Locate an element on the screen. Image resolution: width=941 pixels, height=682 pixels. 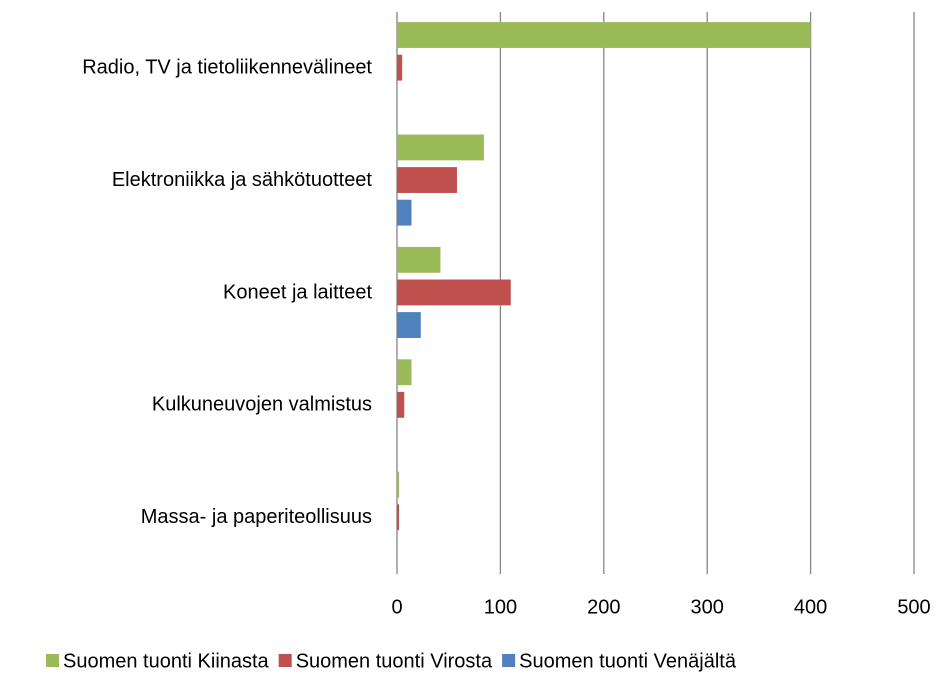
x-tick-label: 300 is located at coordinates (707, 607).